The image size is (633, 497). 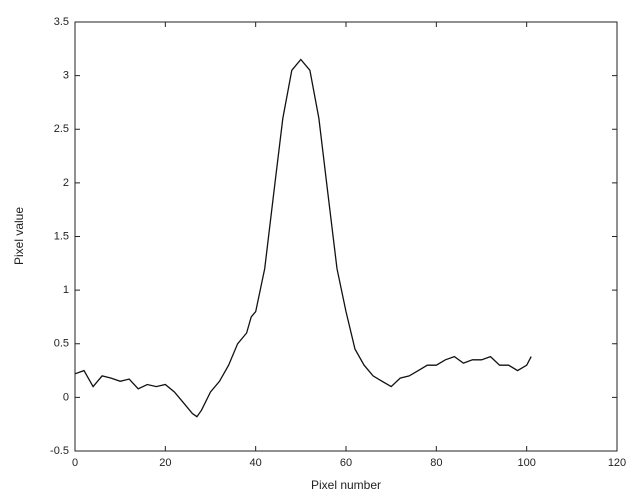 I want to click on y-tick-label: 1.5, so click(x=61, y=236).